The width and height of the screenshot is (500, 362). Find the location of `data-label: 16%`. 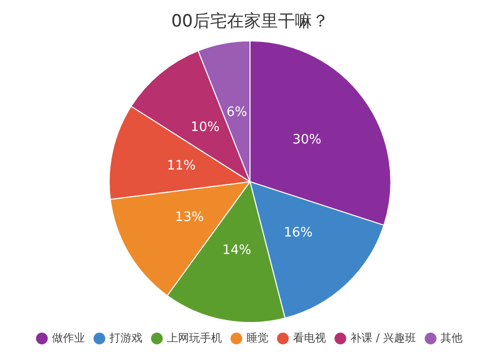

data-label: 16% is located at coordinates (298, 232).